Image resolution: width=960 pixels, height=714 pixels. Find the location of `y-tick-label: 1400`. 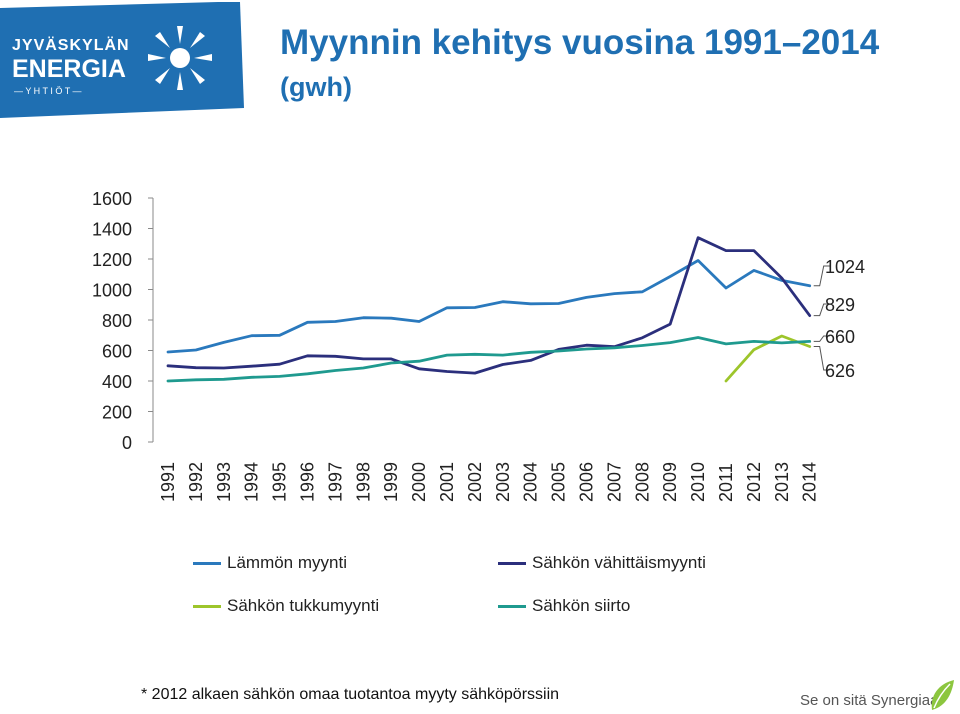

y-tick-label: 1400 is located at coordinates (112, 230).